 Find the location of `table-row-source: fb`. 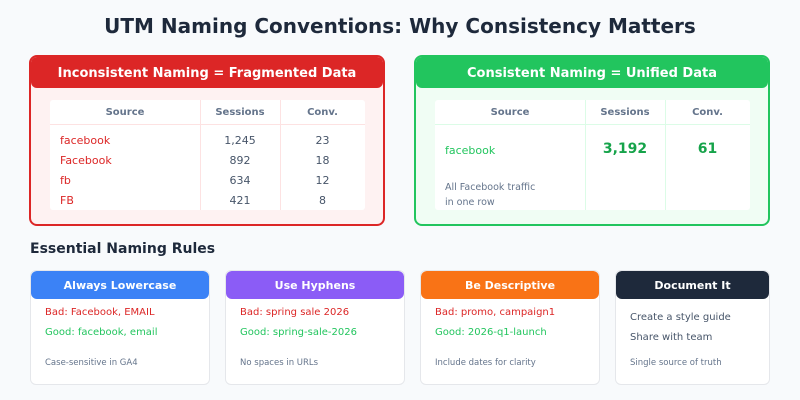

table-row-source: fb is located at coordinates (65, 180).